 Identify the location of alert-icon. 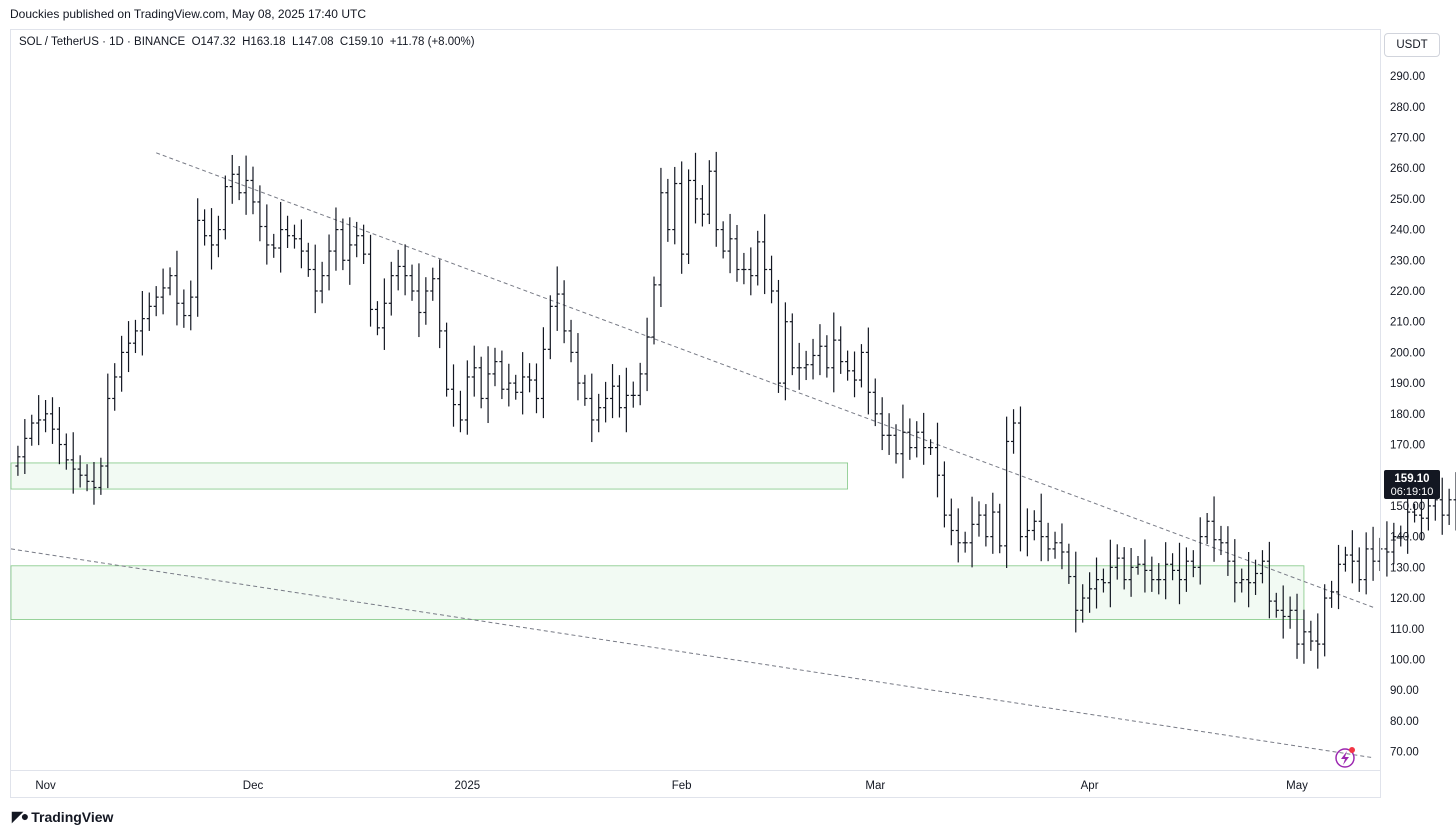
(1345, 757).